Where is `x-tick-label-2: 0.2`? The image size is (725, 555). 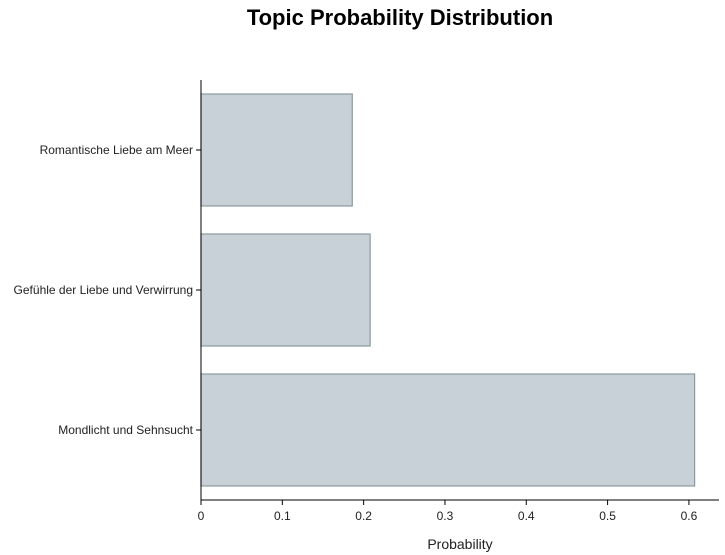 x-tick-label-2: 0.2 is located at coordinates (363, 516).